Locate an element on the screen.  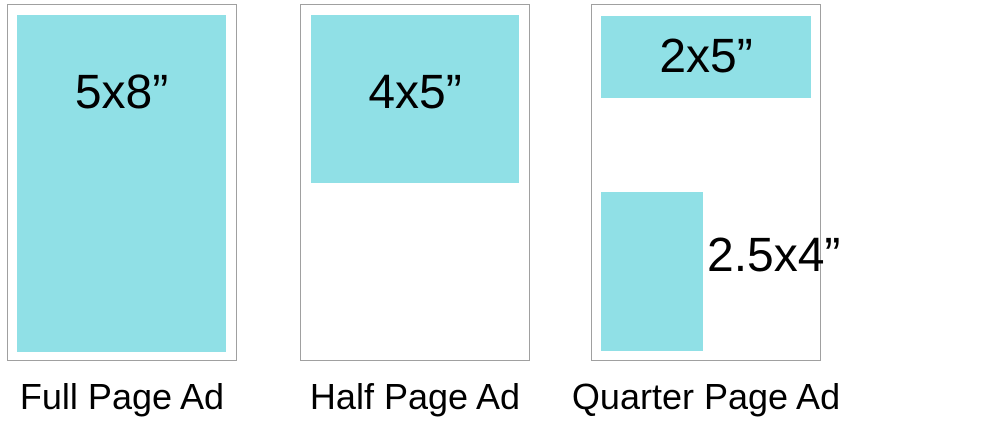
ad-dimension-label-2x5: 2x5” is located at coordinates (706, 56).